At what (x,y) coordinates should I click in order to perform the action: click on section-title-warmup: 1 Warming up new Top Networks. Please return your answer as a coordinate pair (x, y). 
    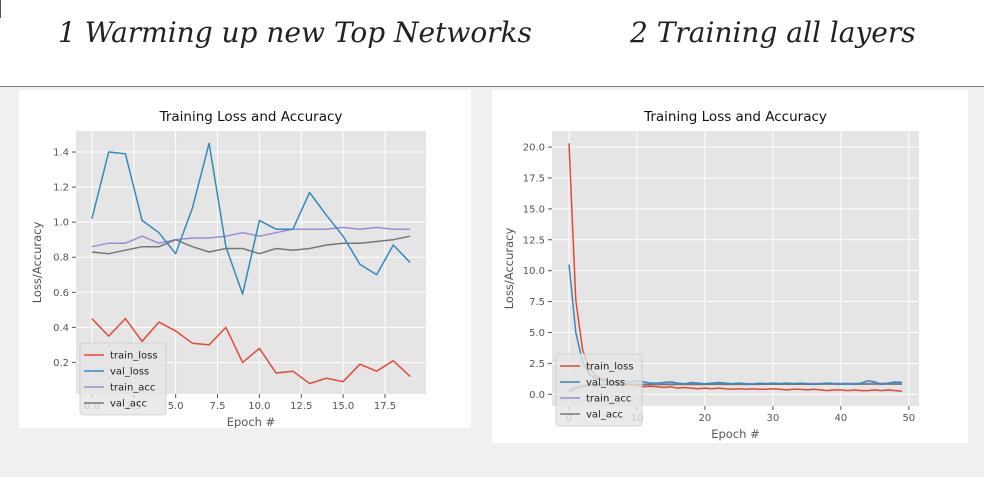
    Looking at the image, I should click on (295, 32).